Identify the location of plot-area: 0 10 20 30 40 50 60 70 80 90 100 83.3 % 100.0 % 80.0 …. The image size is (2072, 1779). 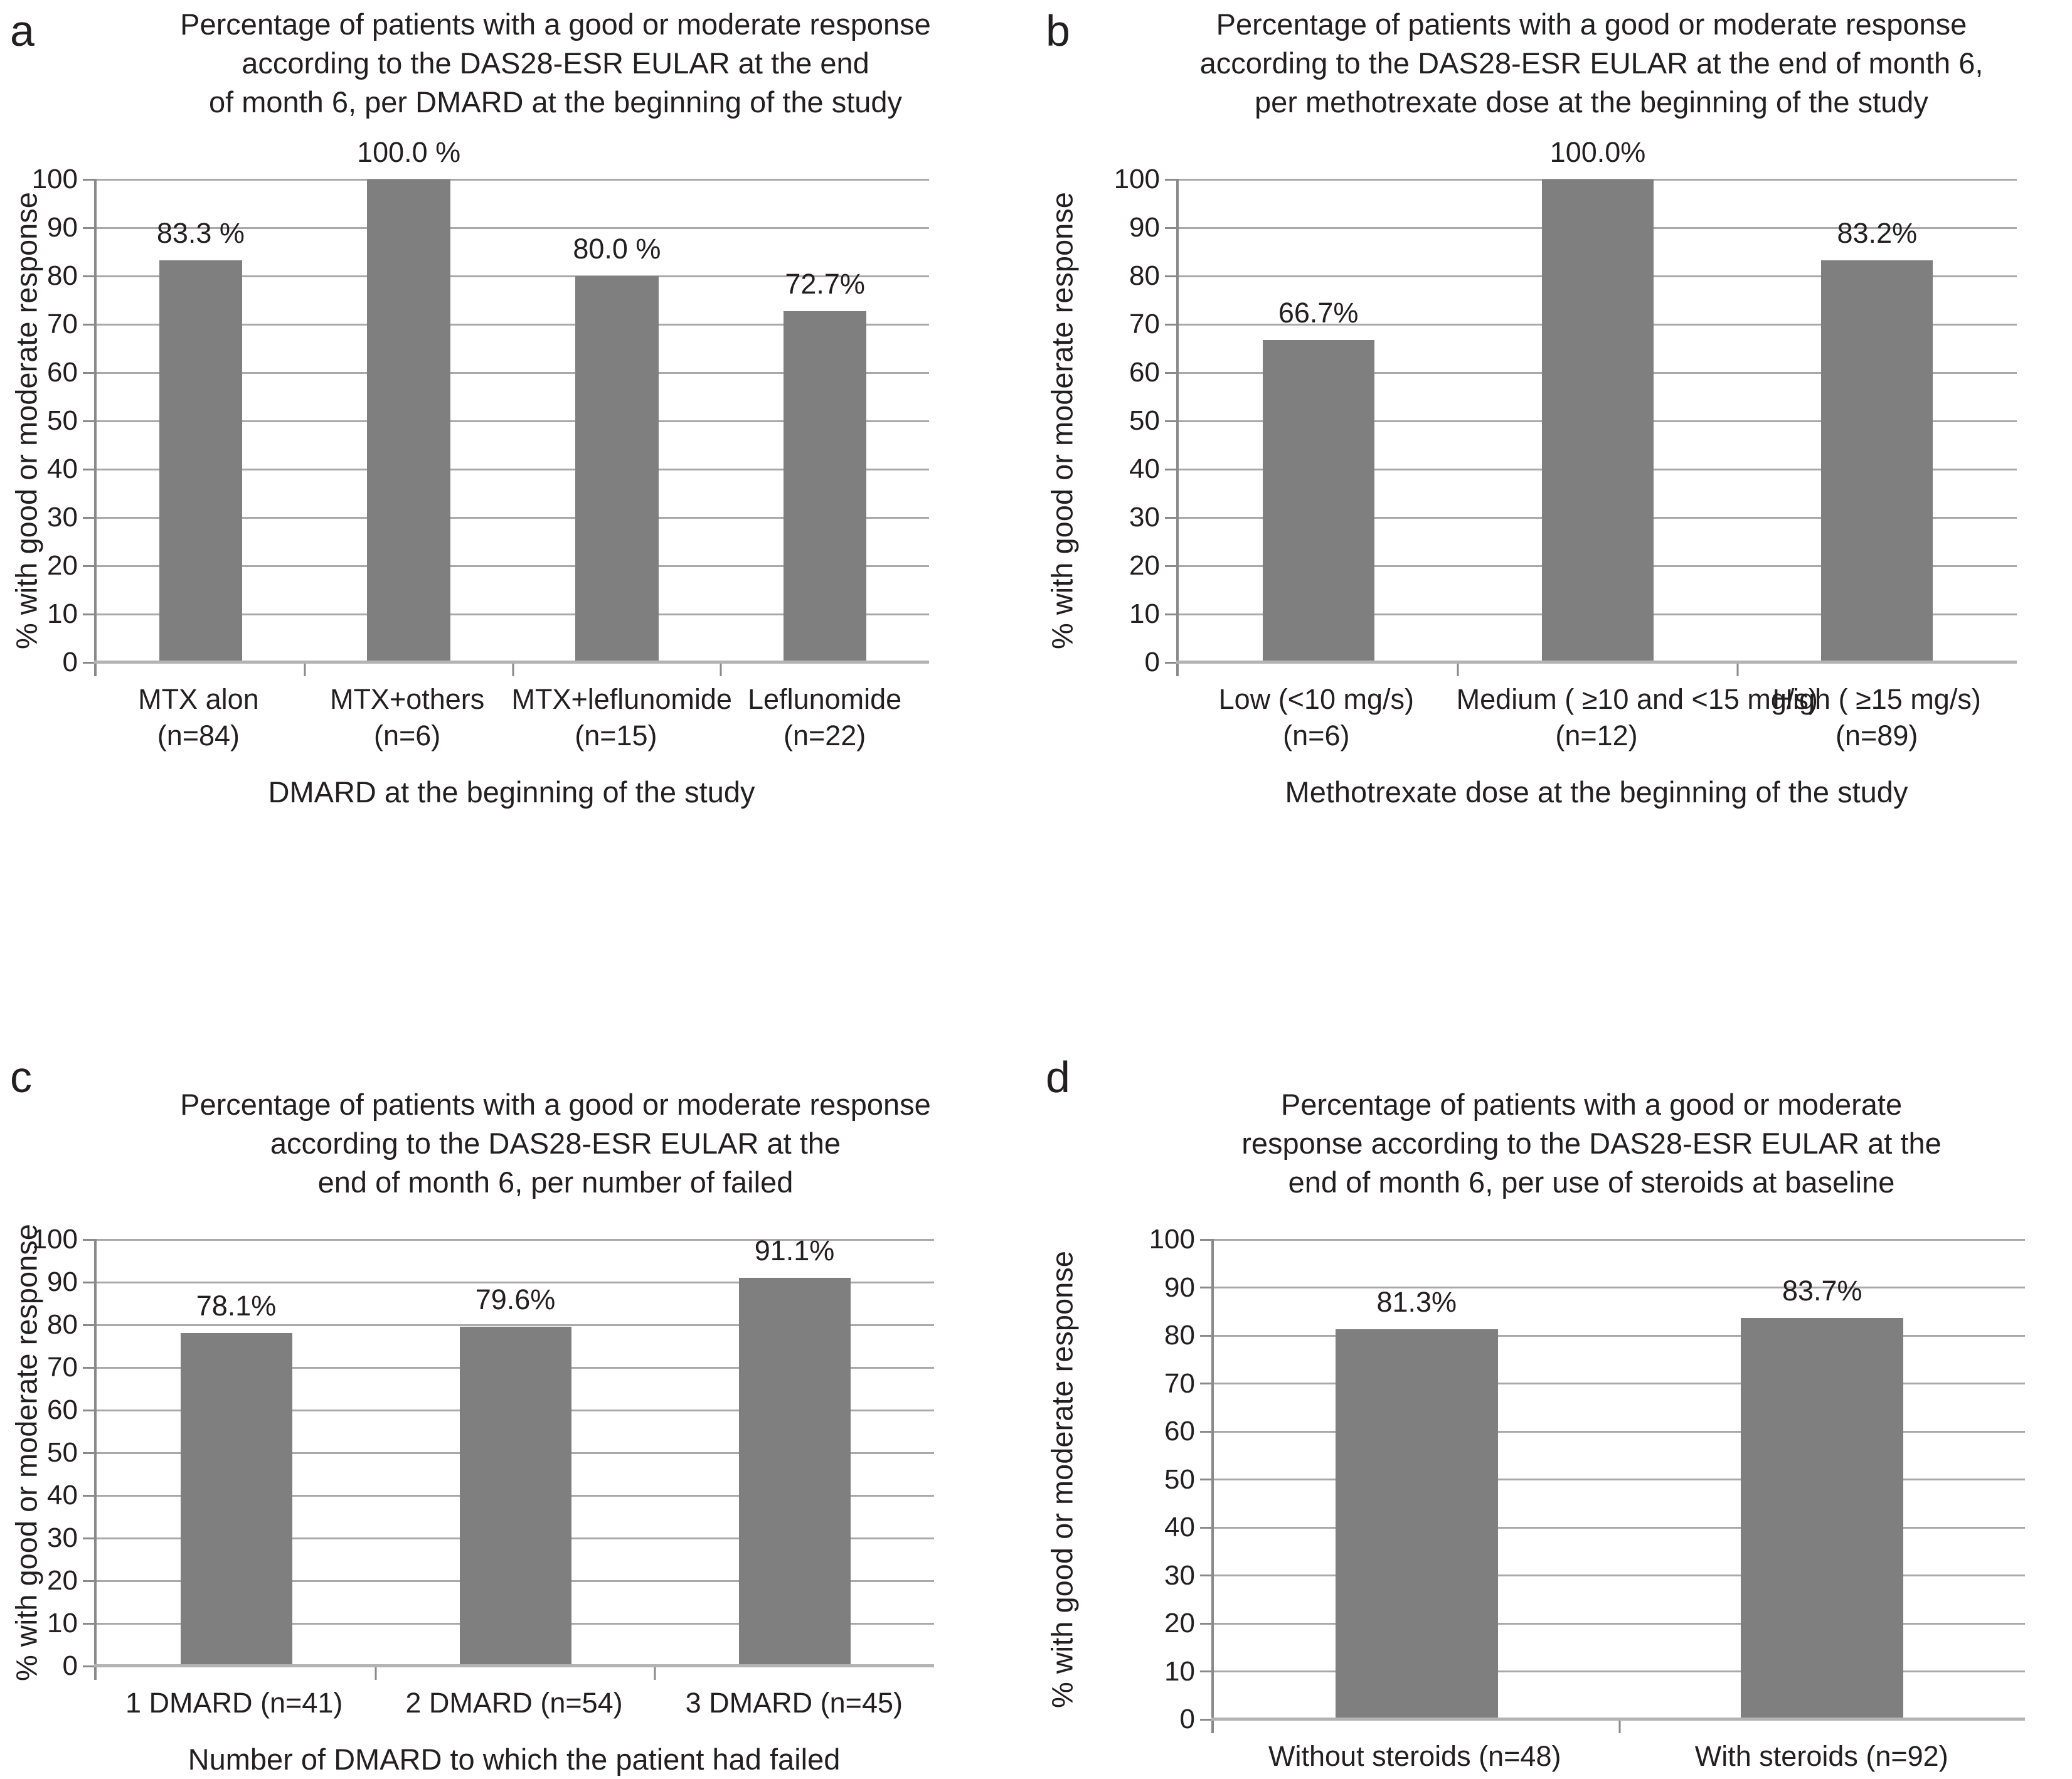
(481, 406).